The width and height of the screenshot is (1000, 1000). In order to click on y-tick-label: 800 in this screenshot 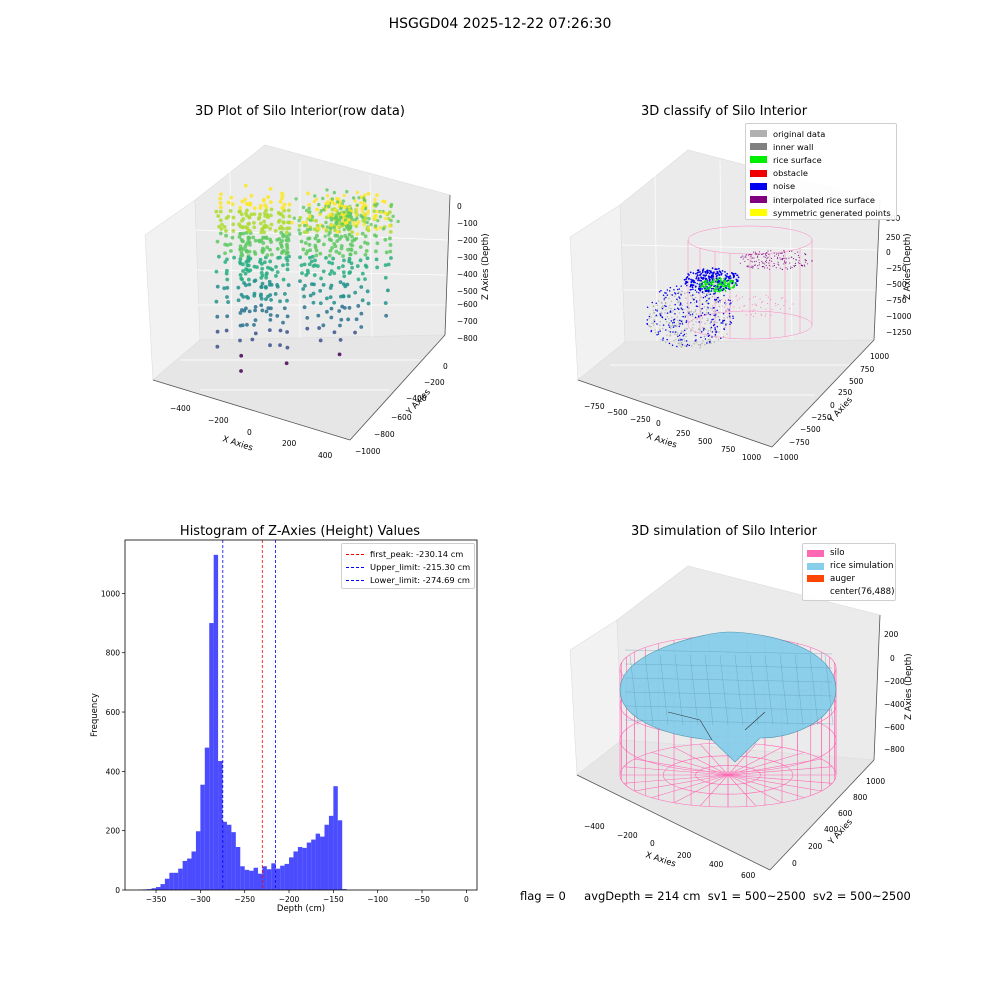, I will do `click(113, 653)`.